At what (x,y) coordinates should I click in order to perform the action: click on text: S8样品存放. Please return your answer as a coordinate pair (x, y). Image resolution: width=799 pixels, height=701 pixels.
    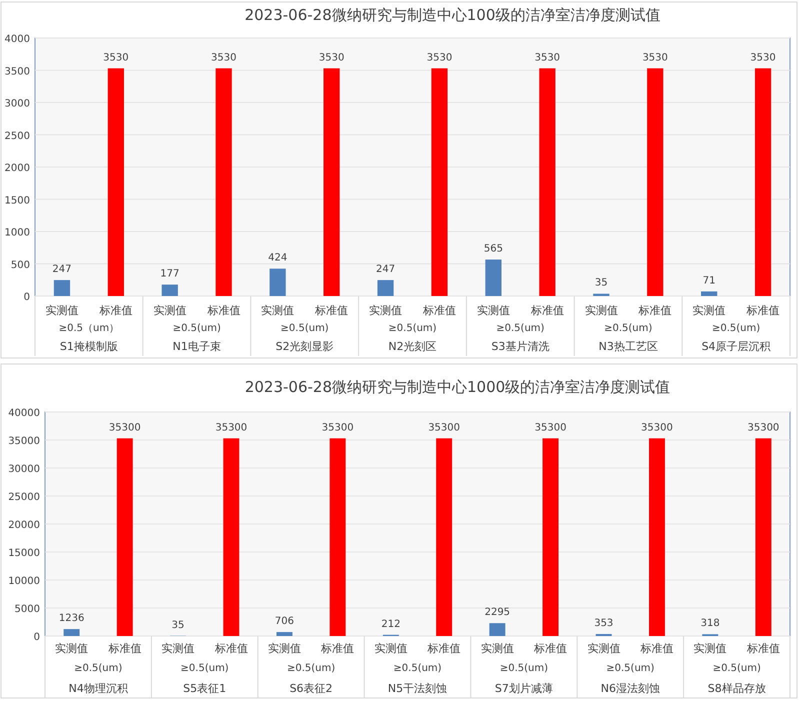
    Looking at the image, I should click on (737, 688).